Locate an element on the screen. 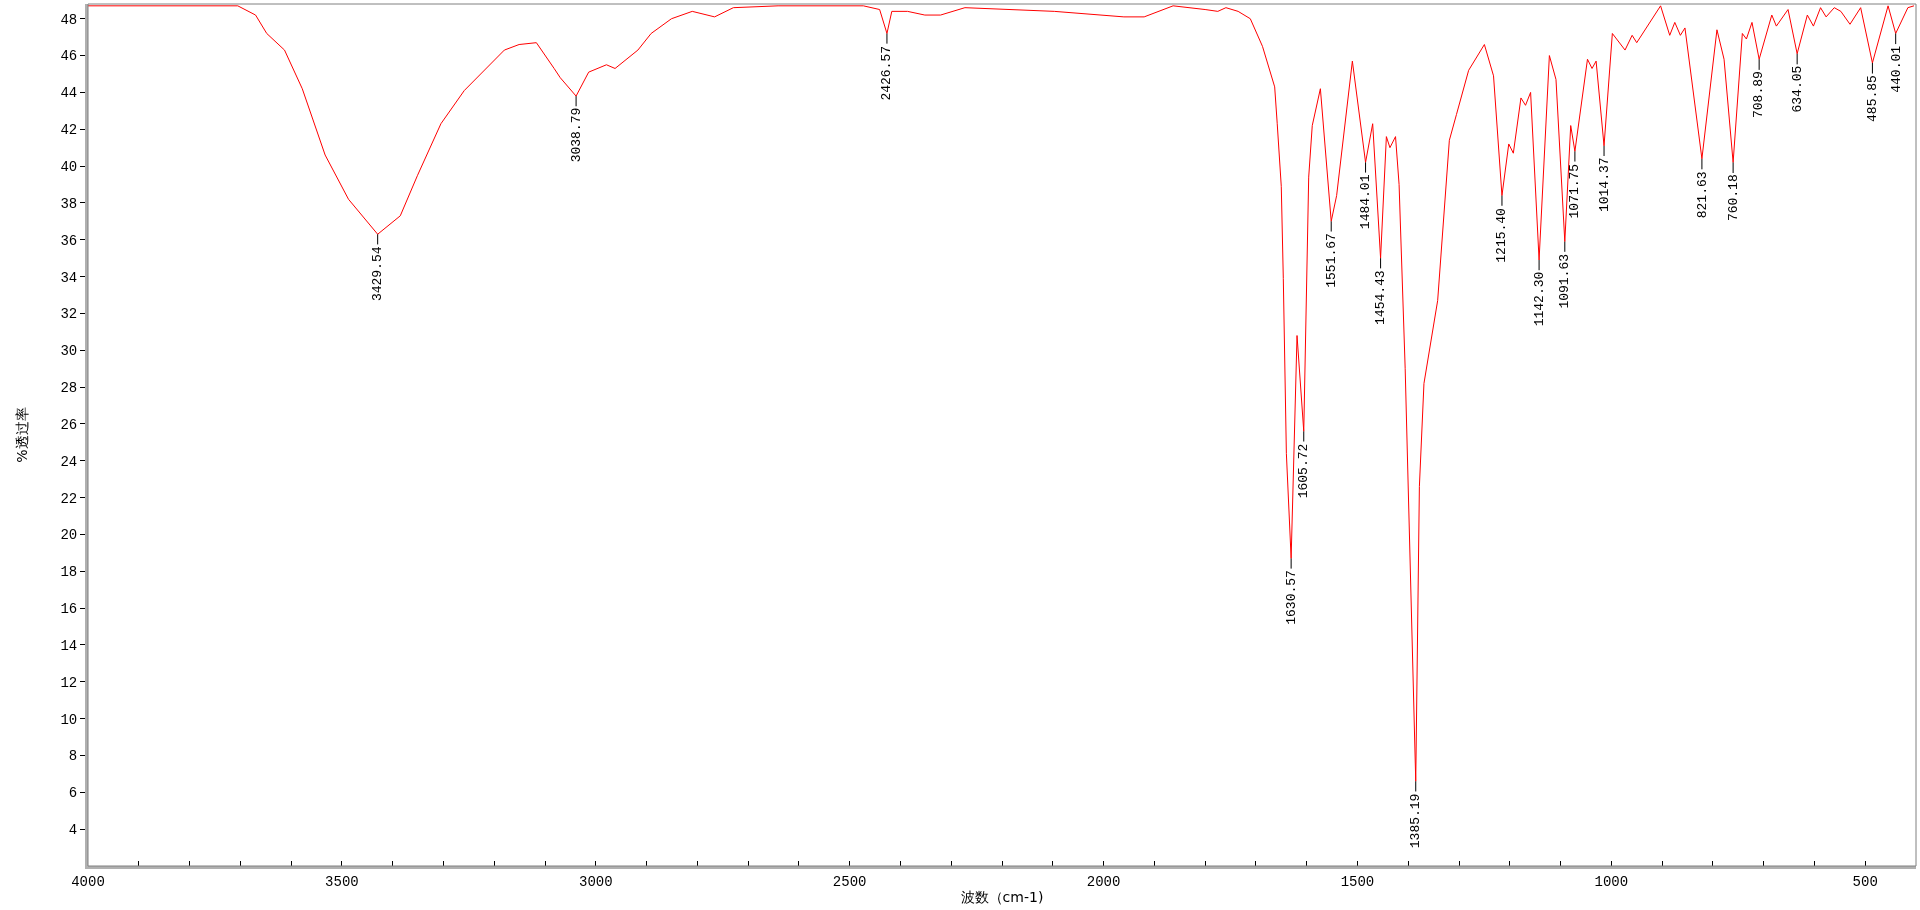 The image size is (1920, 910). y-tick-label: 8 is located at coordinates (73, 756).